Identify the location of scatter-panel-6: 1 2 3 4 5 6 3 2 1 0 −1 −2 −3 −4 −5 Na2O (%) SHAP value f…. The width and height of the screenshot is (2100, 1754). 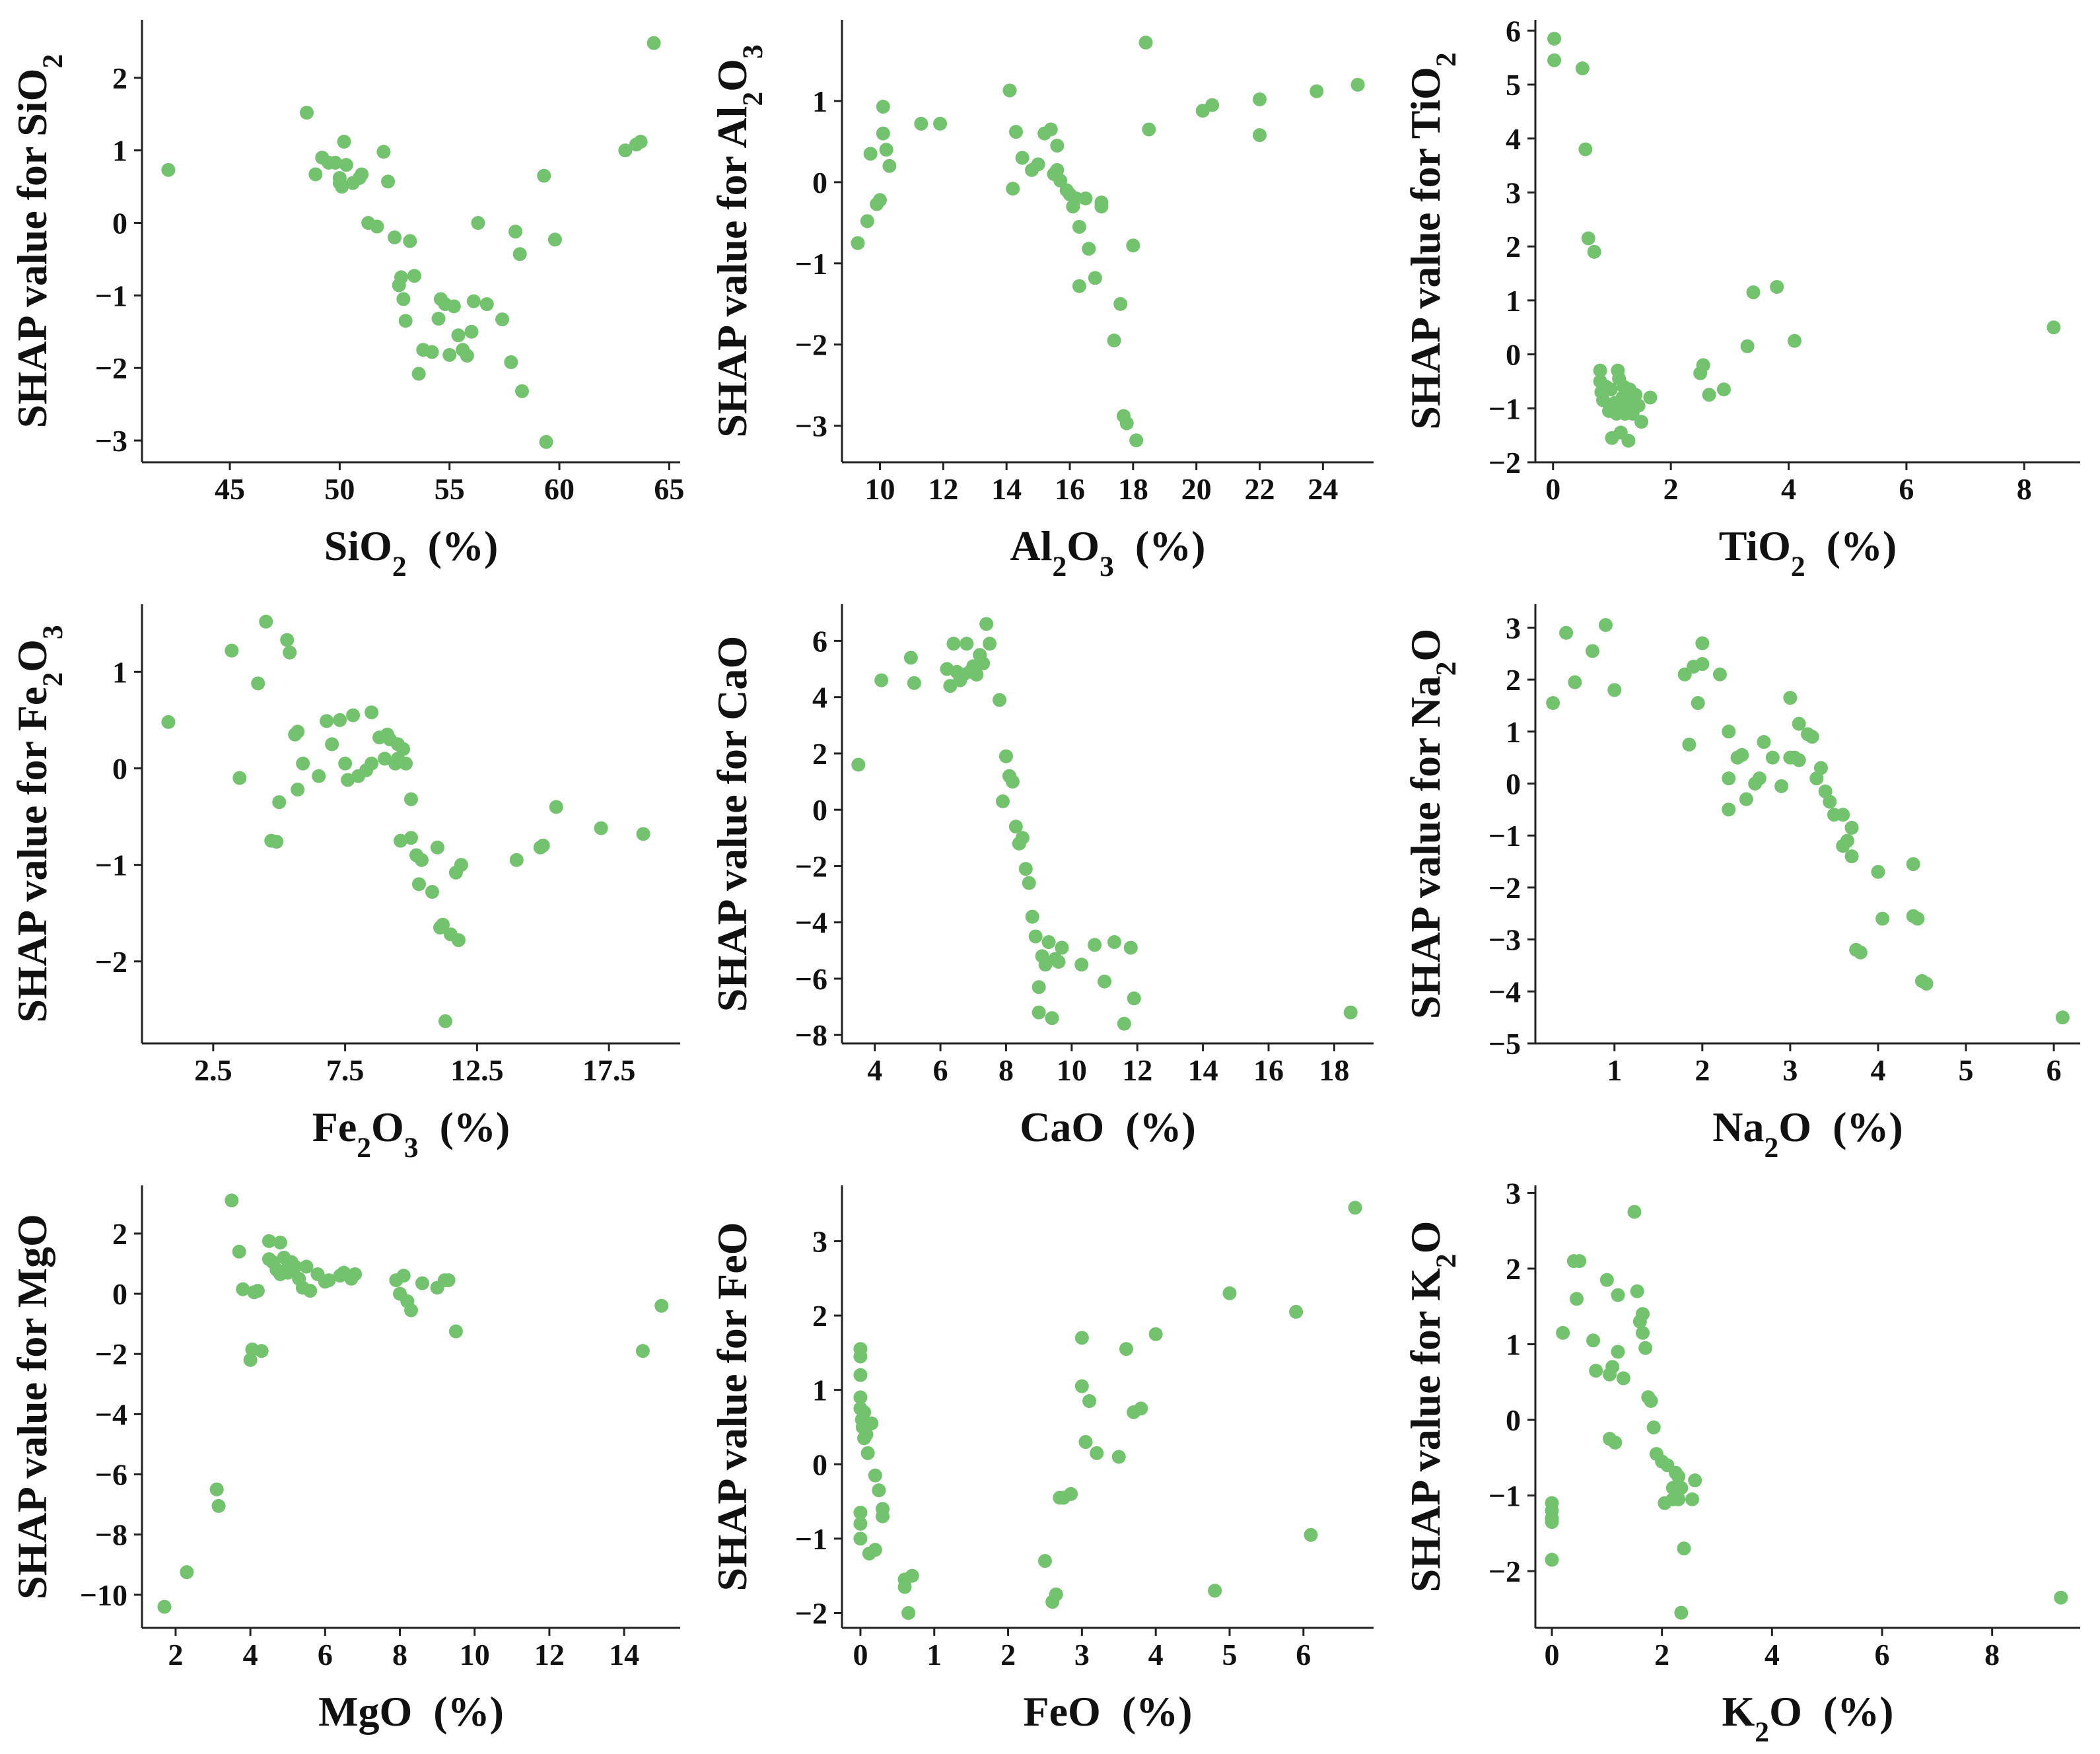
(1741, 884).